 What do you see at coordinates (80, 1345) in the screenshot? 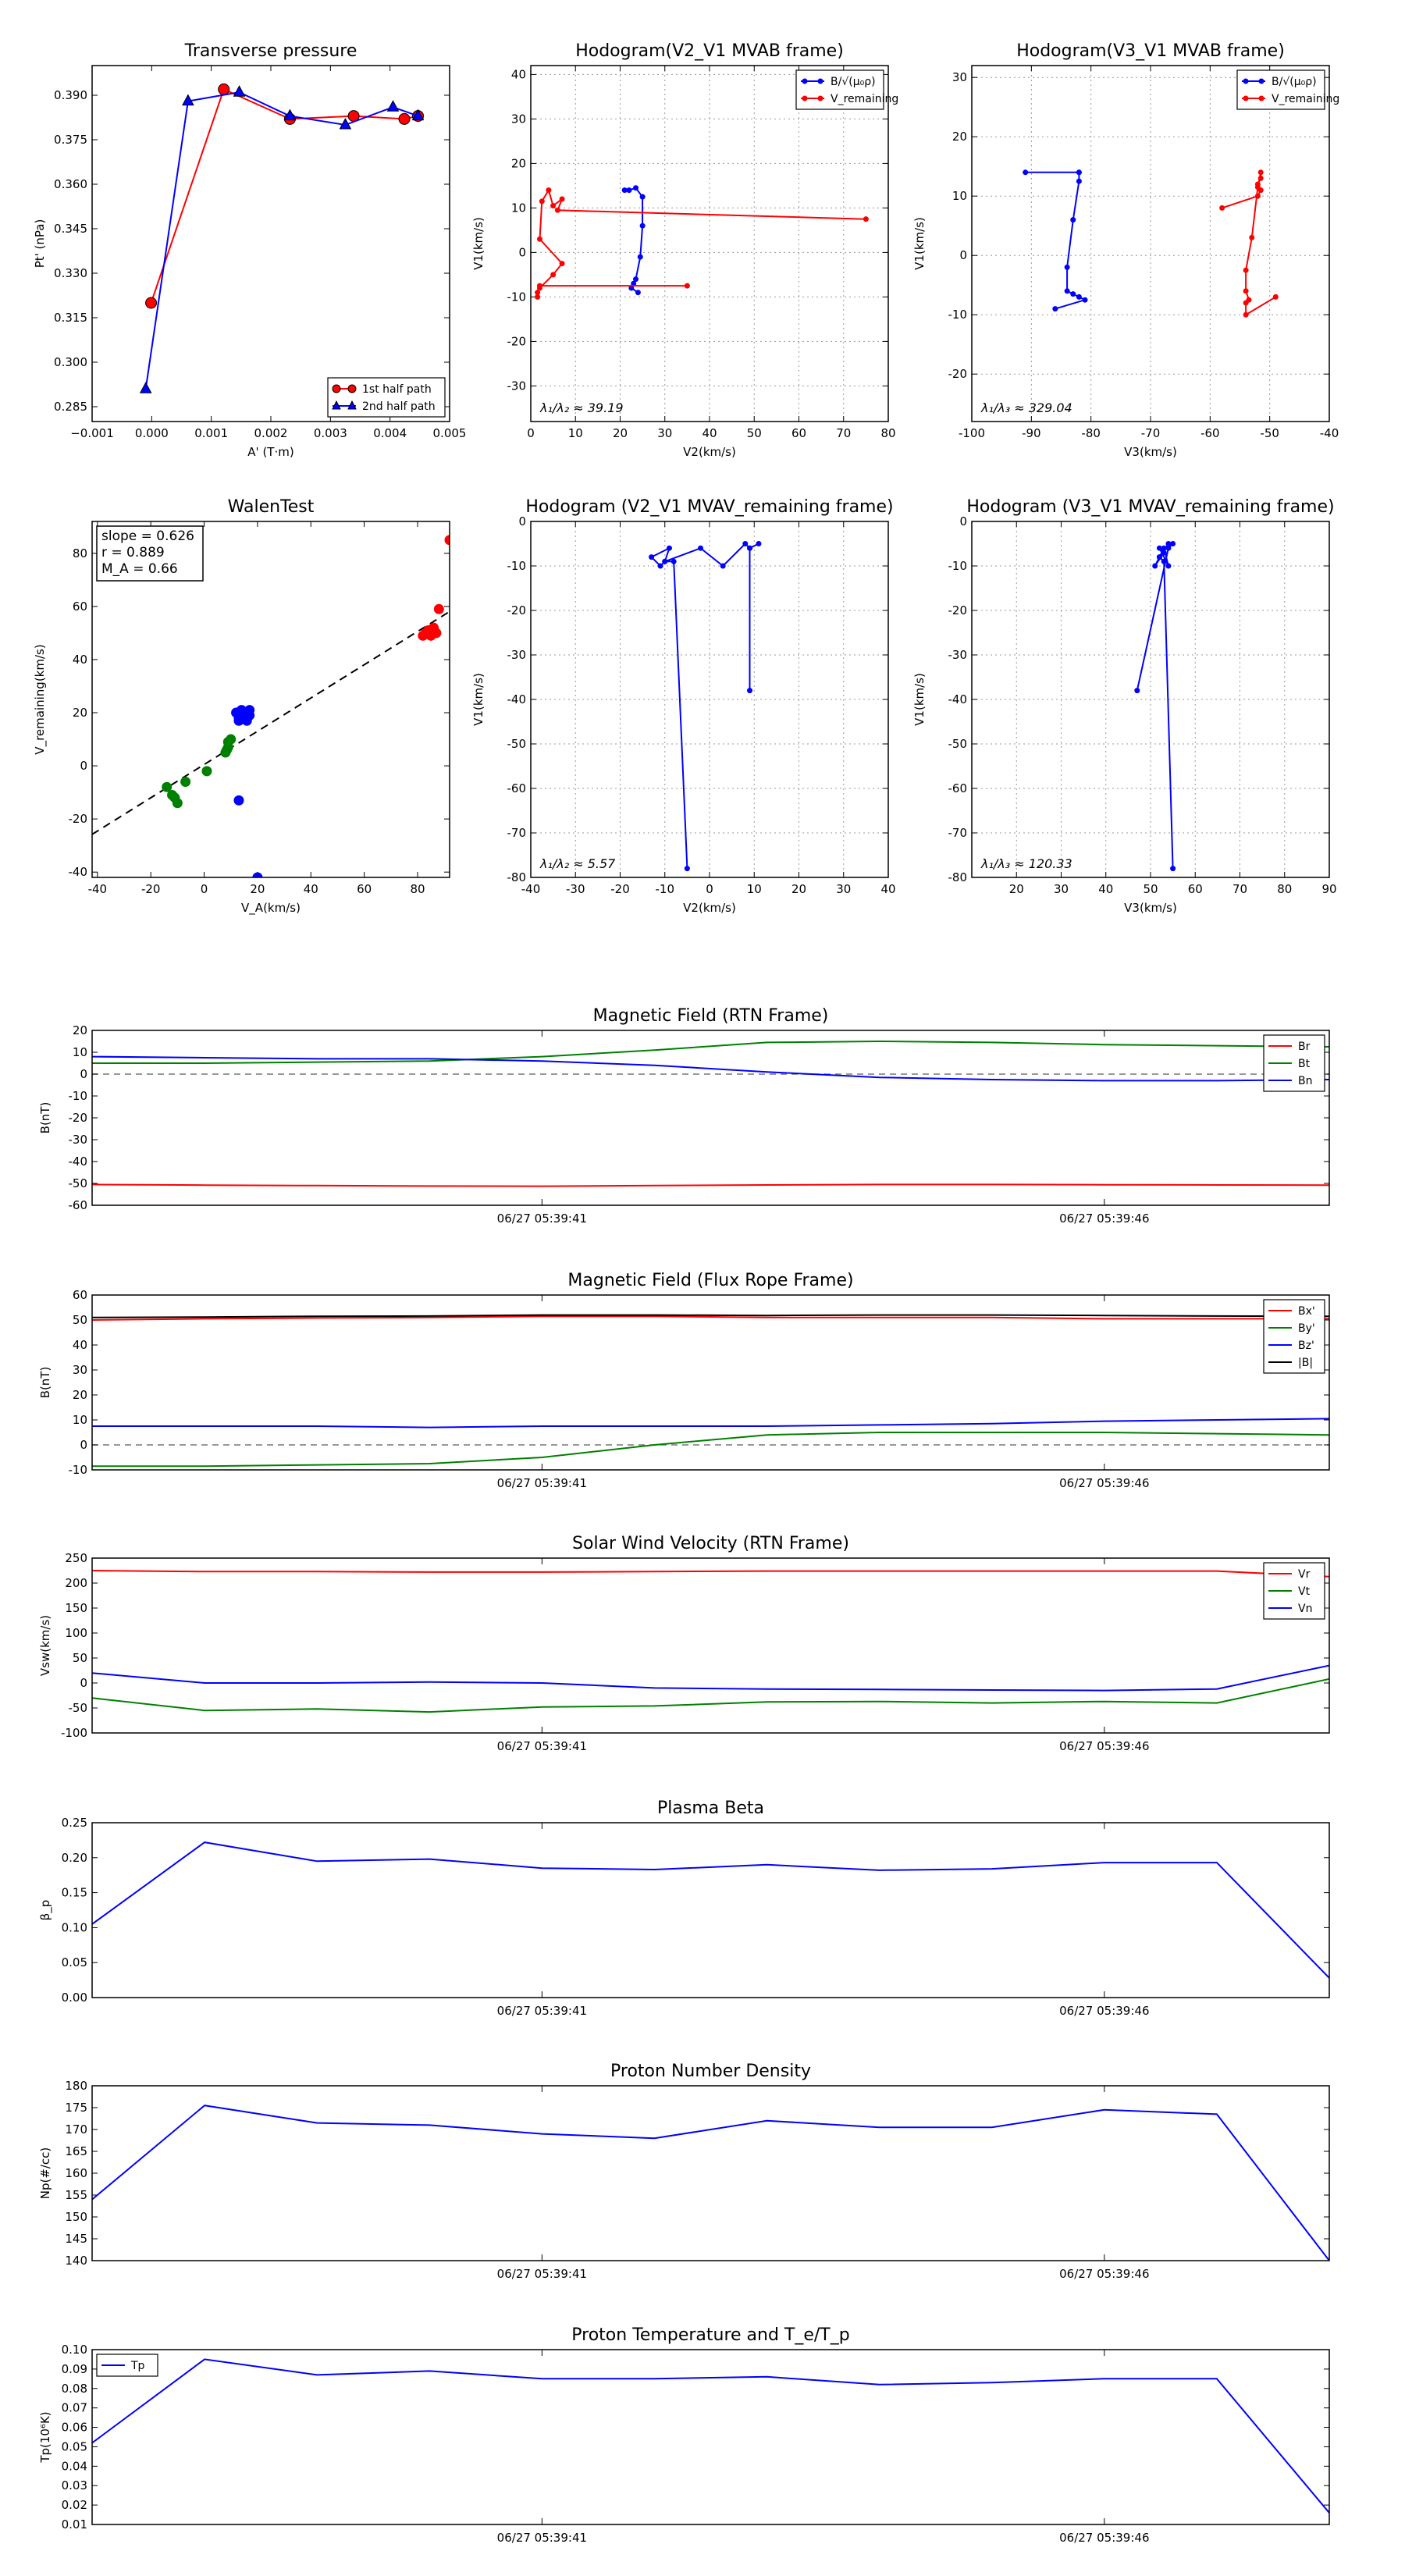
I see `y-tick-label: 40` at bounding box center [80, 1345].